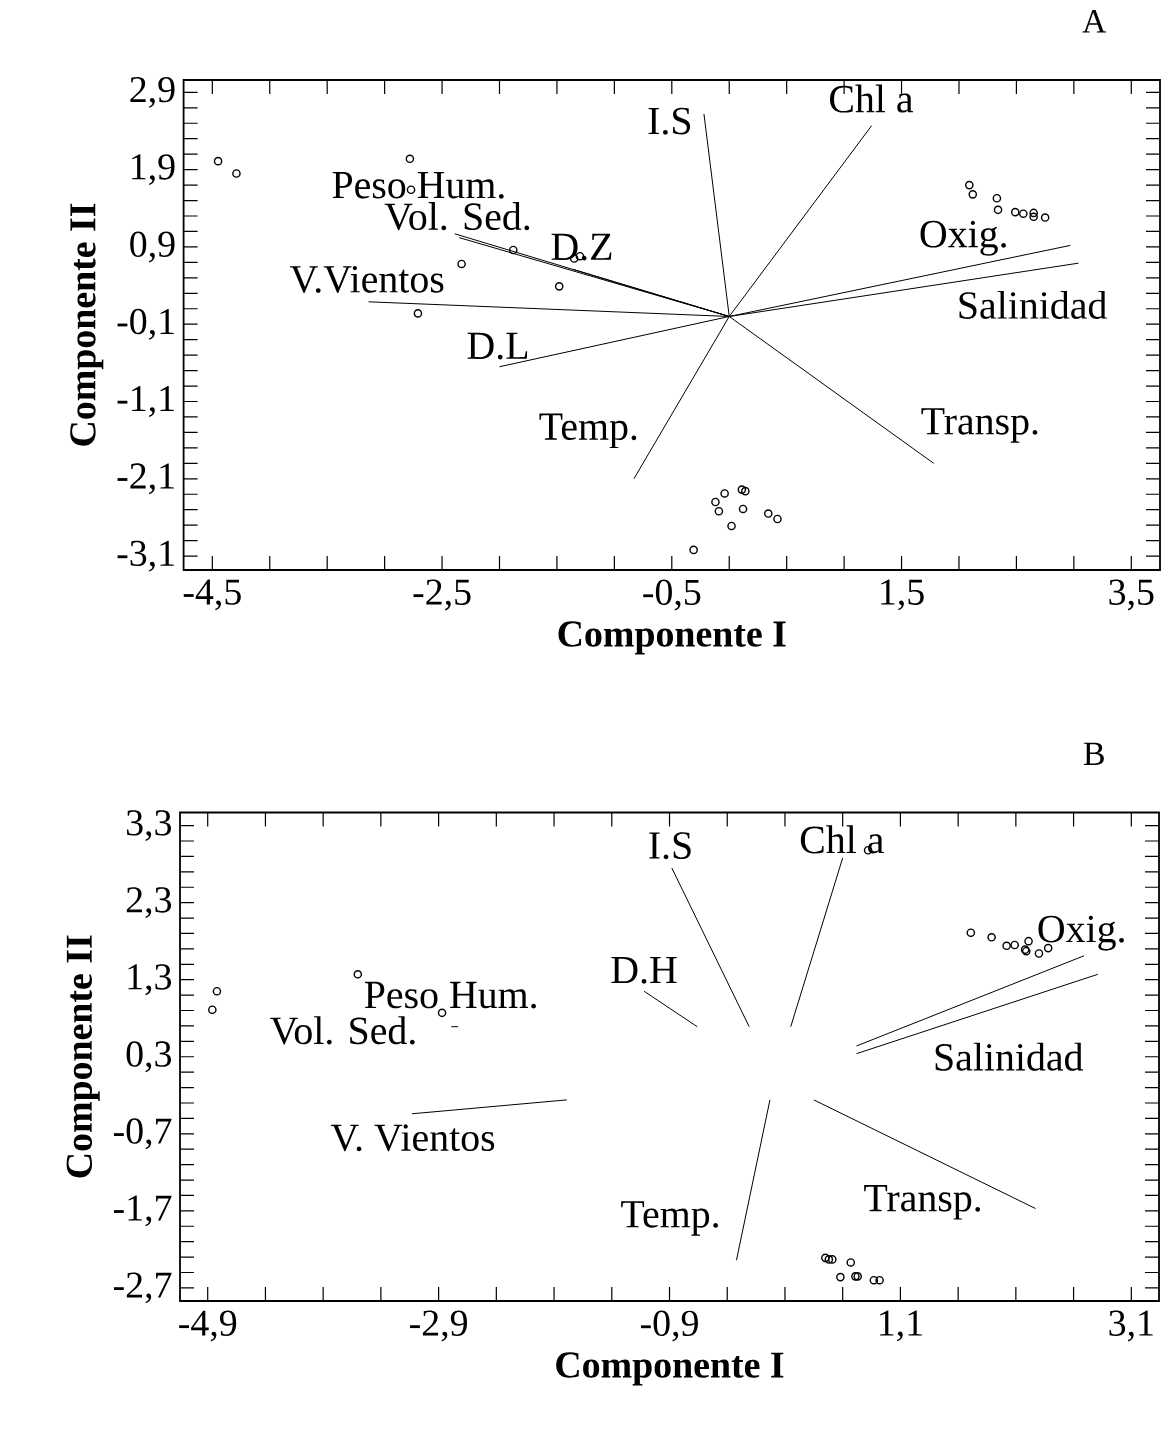 The width and height of the screenshot is (1168, 1430). What do you see at coordinates (1093, 753) in the screenshot?
I see `chart-title: B` at bounding box center [1093, 753].